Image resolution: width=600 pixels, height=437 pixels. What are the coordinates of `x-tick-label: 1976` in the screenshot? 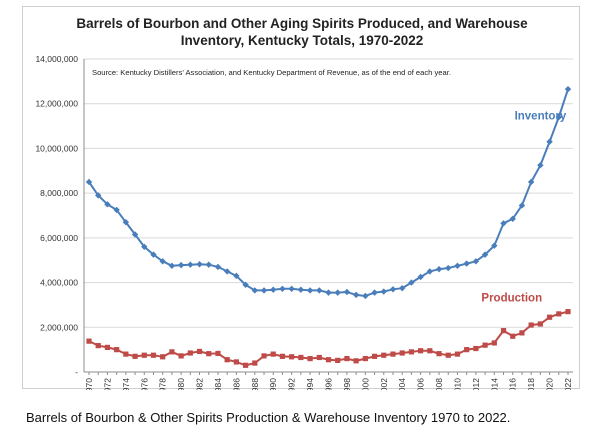 It's located at (144, 384).